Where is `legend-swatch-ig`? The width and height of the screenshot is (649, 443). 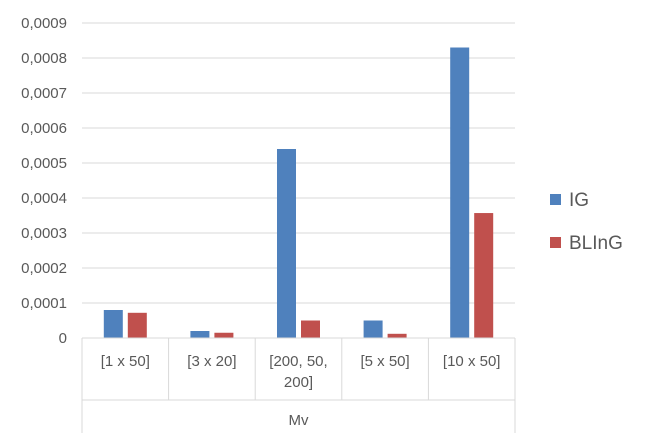
legend-swatch-ig is located at coordinates (555, 199).